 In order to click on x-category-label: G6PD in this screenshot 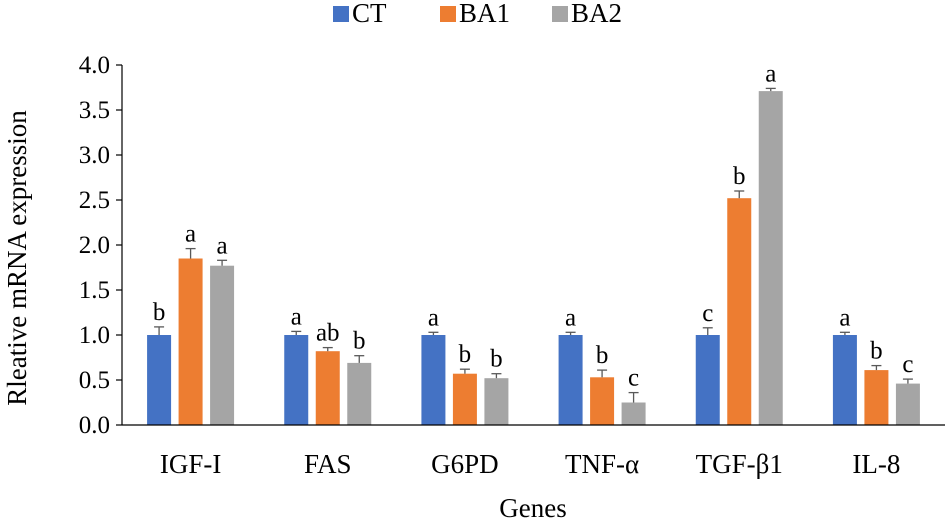, I will do `click(465, 464)`.